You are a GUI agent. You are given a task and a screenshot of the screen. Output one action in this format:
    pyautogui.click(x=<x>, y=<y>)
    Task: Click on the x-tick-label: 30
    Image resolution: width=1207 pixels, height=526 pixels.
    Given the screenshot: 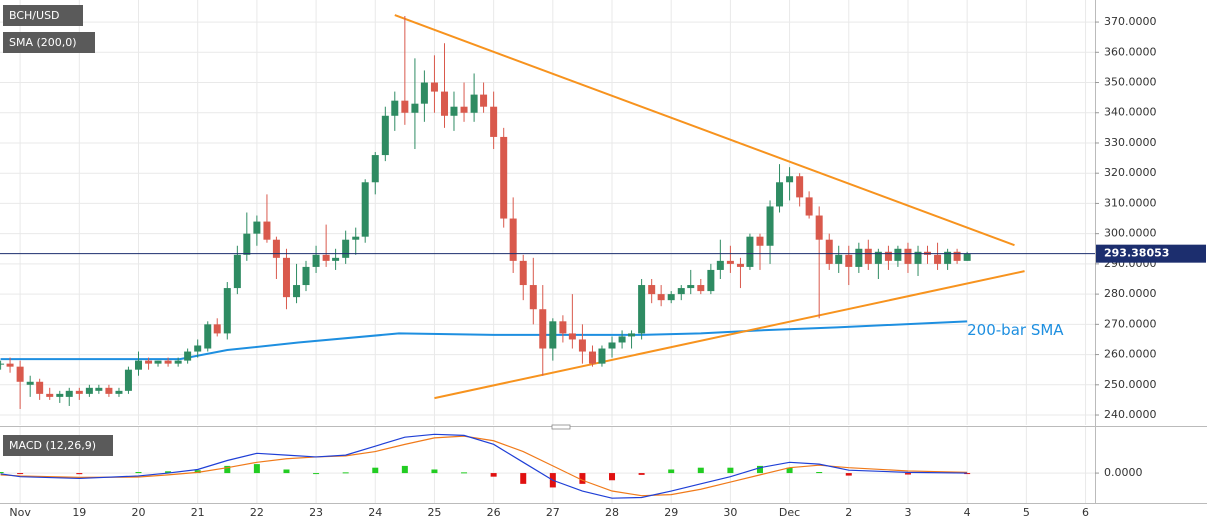 What is the action you would take?
    pyautogui.click(x=730, y=512)
    